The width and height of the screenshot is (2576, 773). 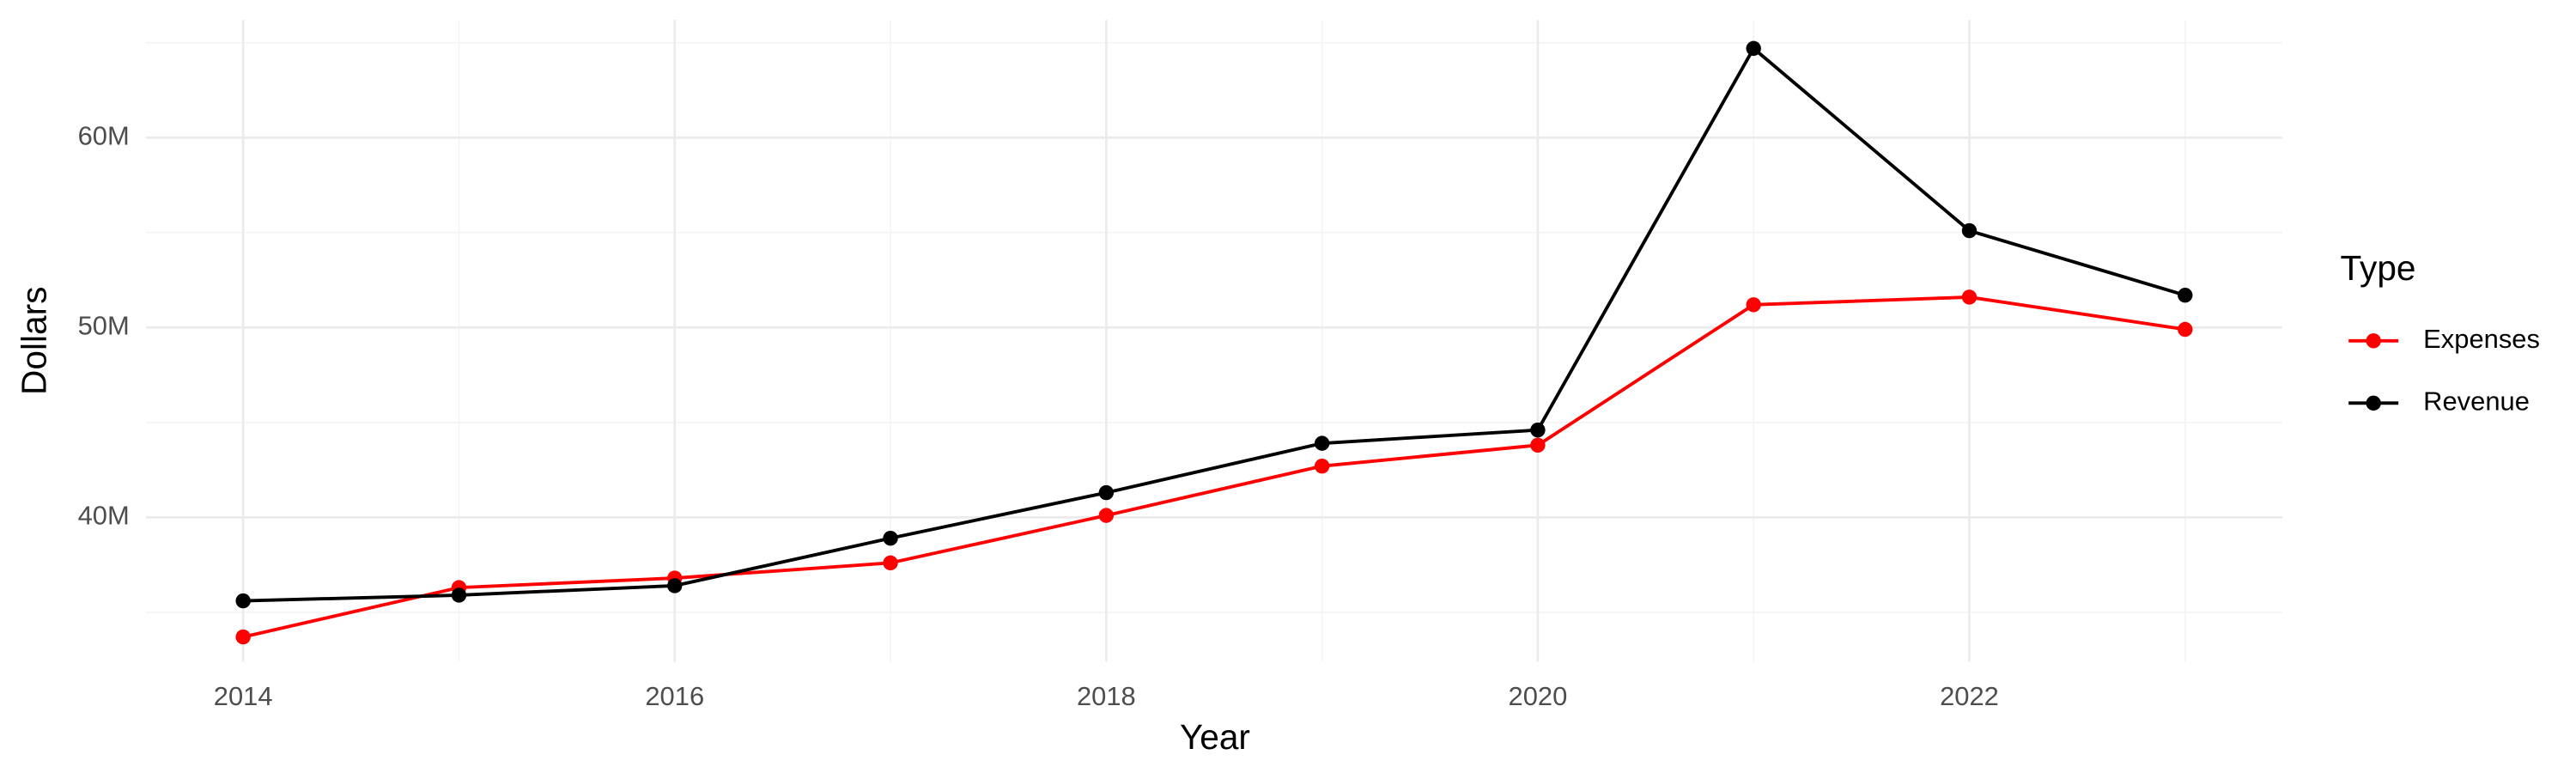 What do you see at coordinates (104, 515) in the screenshot?
I see `y-tick-label: 40M` at bounding box center [104, 515].